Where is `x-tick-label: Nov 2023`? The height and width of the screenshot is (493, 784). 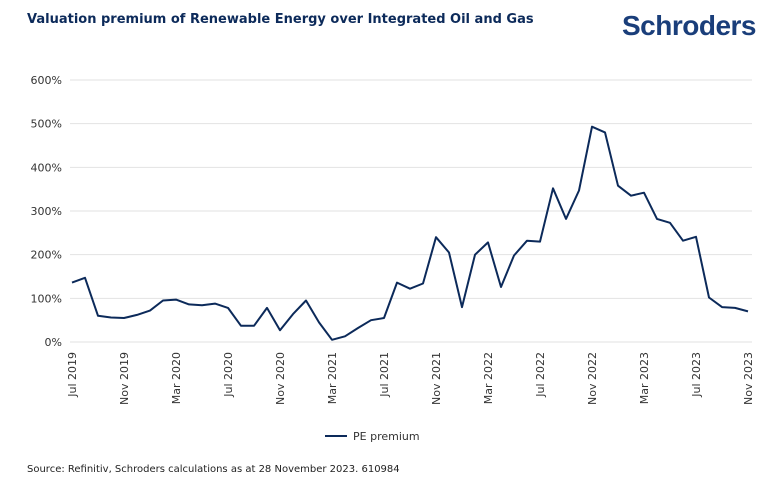
x-tick-label: Nov 2023 is located at coordinates (748, 378).